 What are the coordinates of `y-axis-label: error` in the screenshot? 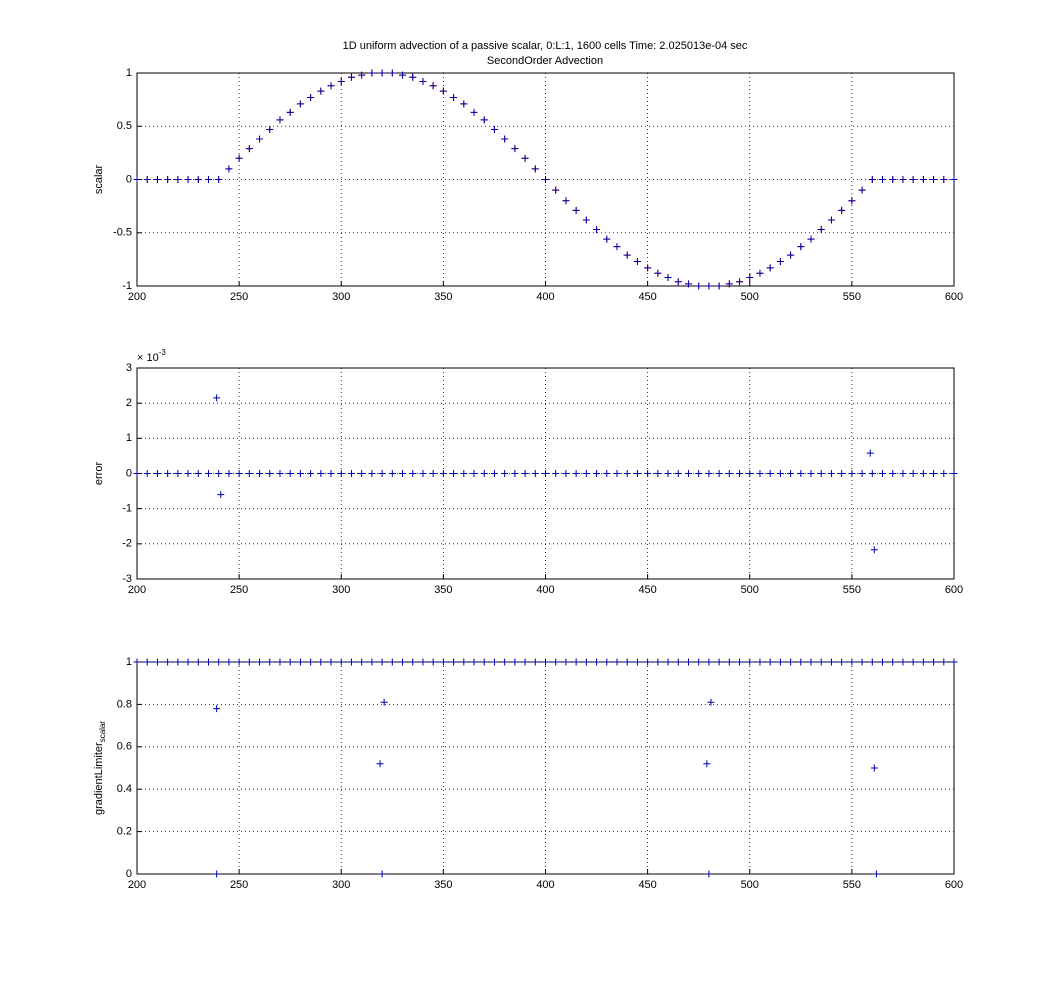 It's located at (99, 474).